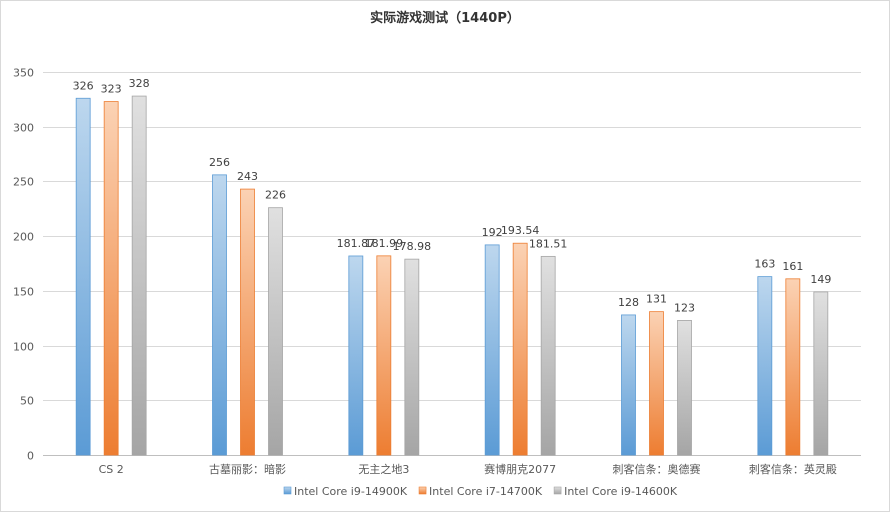 Image resolution: width=890 pixels, height=512 pixels. What do you see at coordinates (23, 347) in the screenshot?
I see `y-tick-label: 100` at bounding box center [23, 347].